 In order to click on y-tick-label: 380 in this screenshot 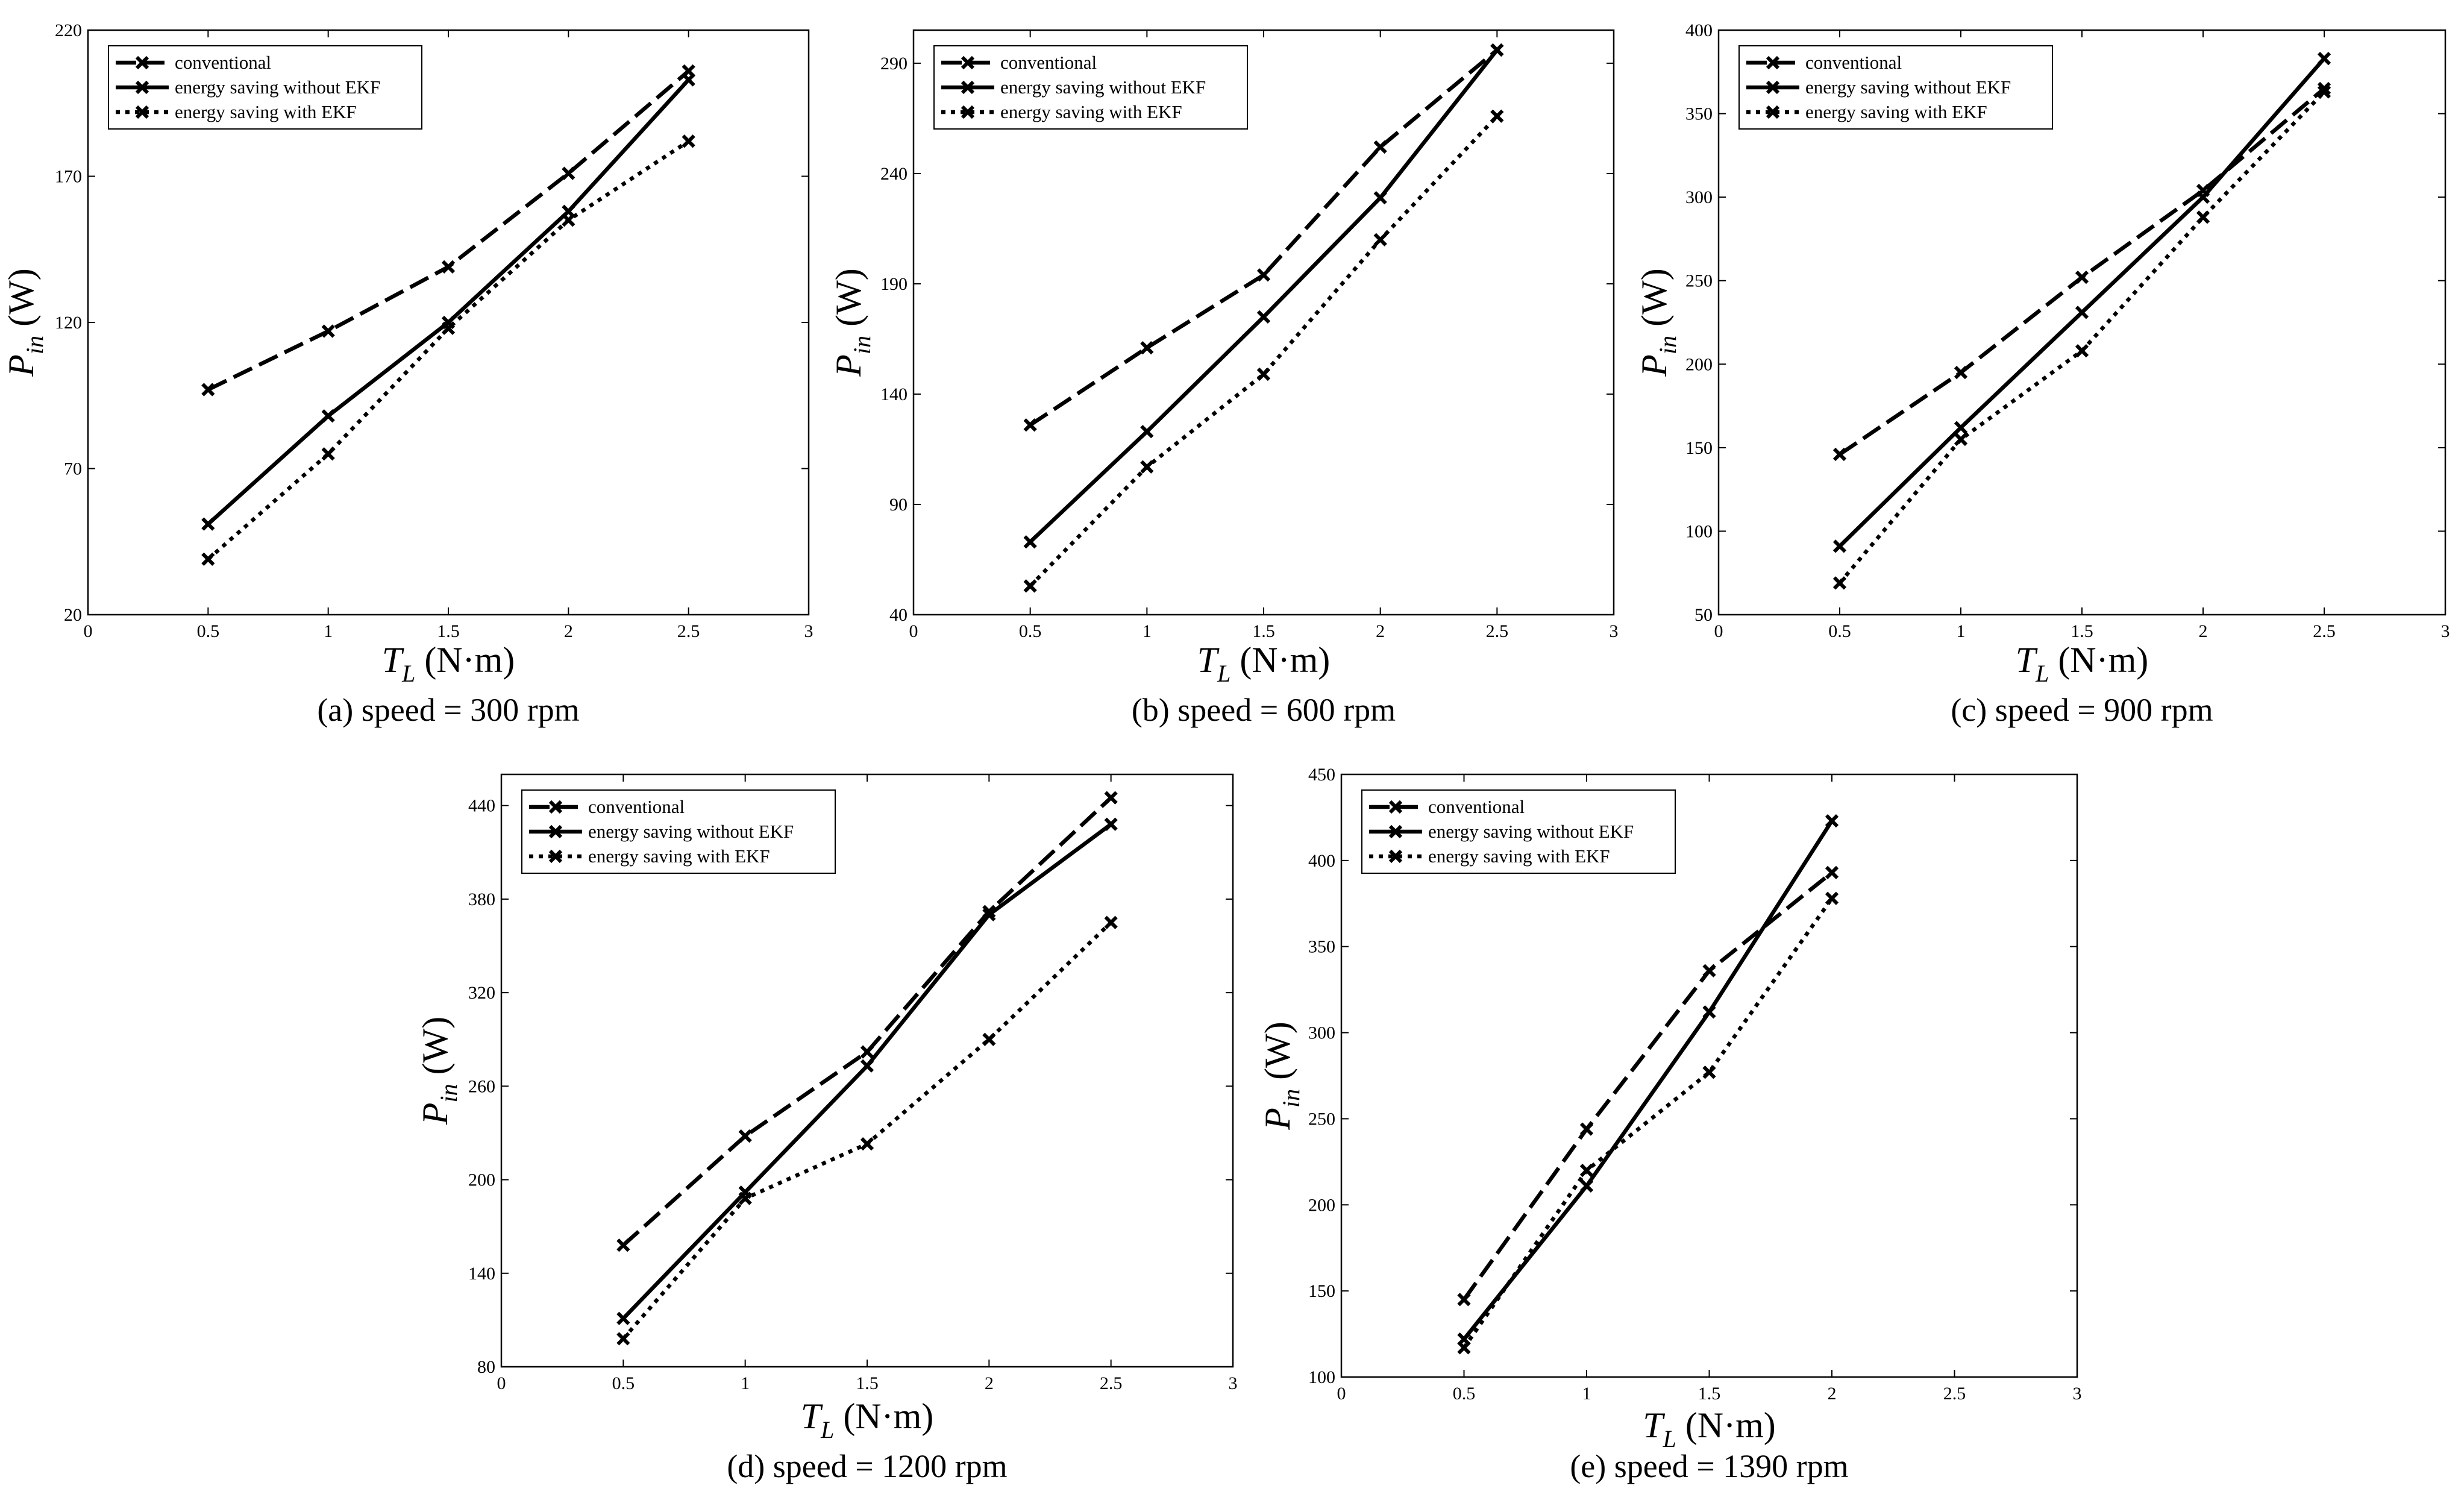, I will do `click(481, 899)`.